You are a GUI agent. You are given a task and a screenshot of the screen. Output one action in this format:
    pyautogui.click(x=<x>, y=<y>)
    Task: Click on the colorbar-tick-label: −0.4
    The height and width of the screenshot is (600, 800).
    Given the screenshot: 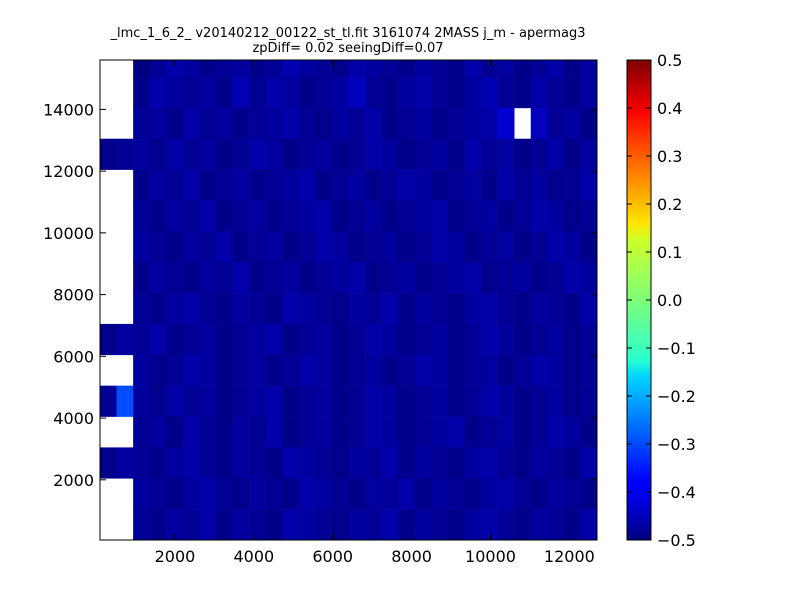 What is the action you would take?
    pyautogui.click(x=676, y=492)
    